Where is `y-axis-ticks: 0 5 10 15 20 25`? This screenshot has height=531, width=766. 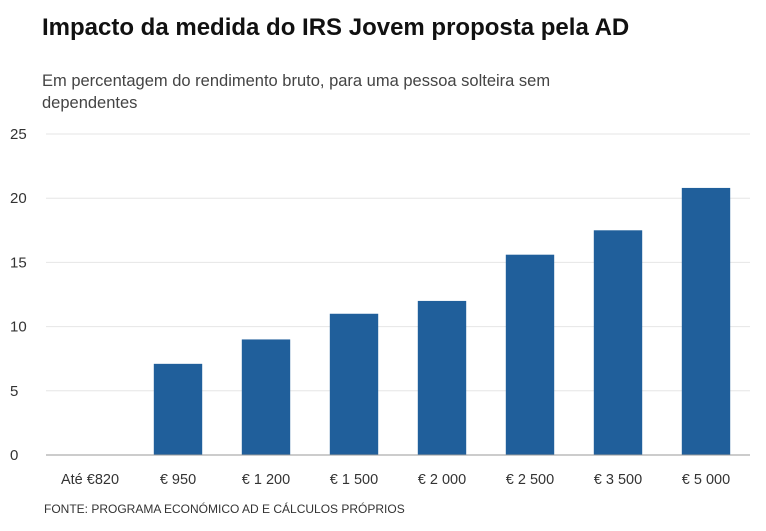 y-axis-ticks: 0 5 10 15 20 25 is located at coordinates (18, 295).